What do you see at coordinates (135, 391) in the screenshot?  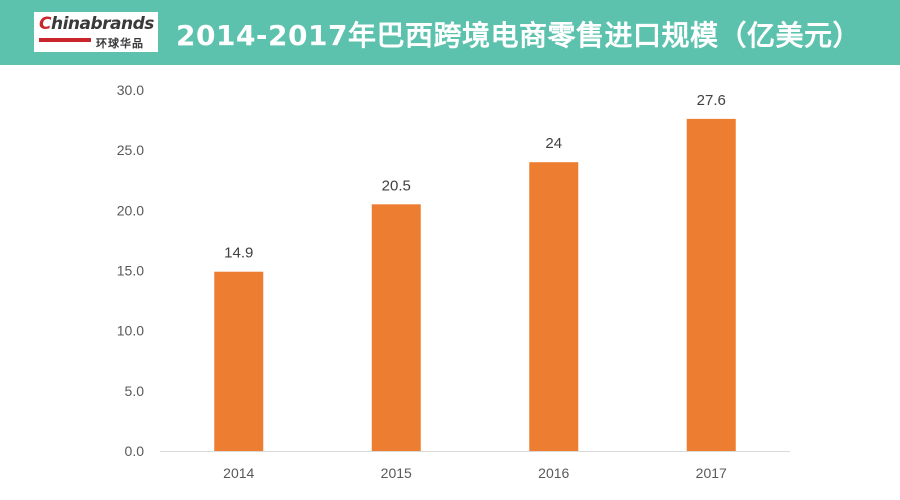 I see `y-tick-label: 5.0` at bounding box center [135, 391].